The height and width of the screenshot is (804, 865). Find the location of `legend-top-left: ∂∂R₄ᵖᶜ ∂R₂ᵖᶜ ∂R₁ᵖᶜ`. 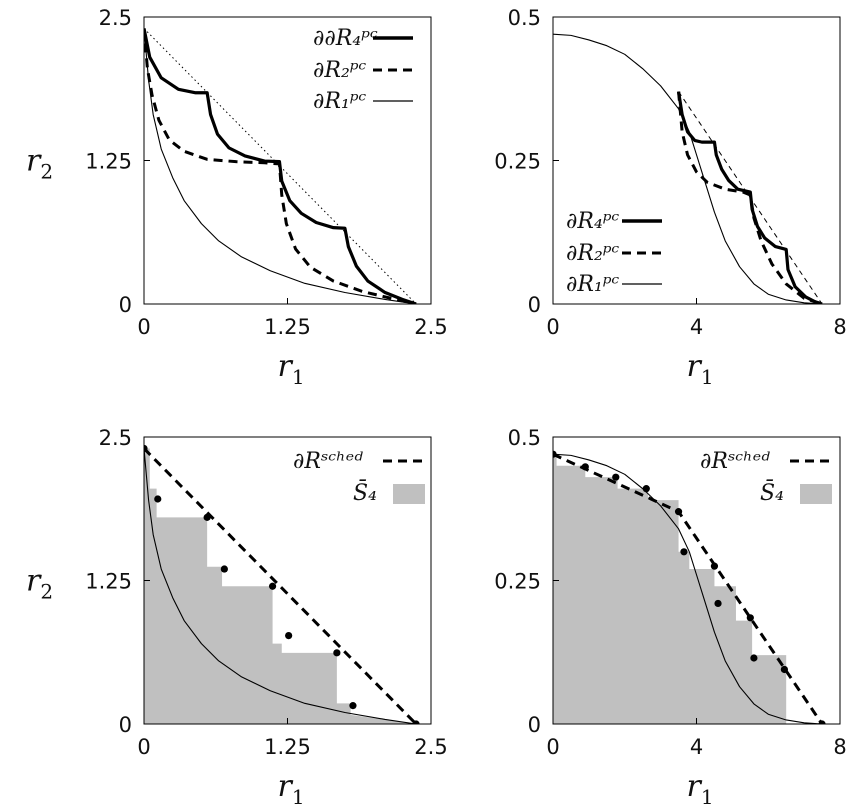

legend-top-left: ∂∂R₄ᵖᶜ ∂R₂ᵖᶜ ∂R₁ᵖᶜ is located at coordinates (363, 70).